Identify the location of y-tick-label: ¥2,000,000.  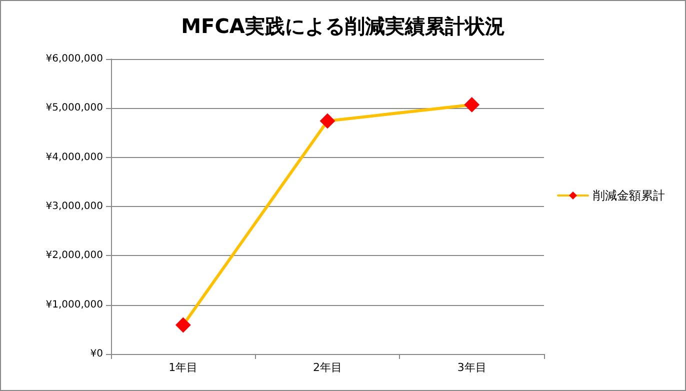
(74, 256).